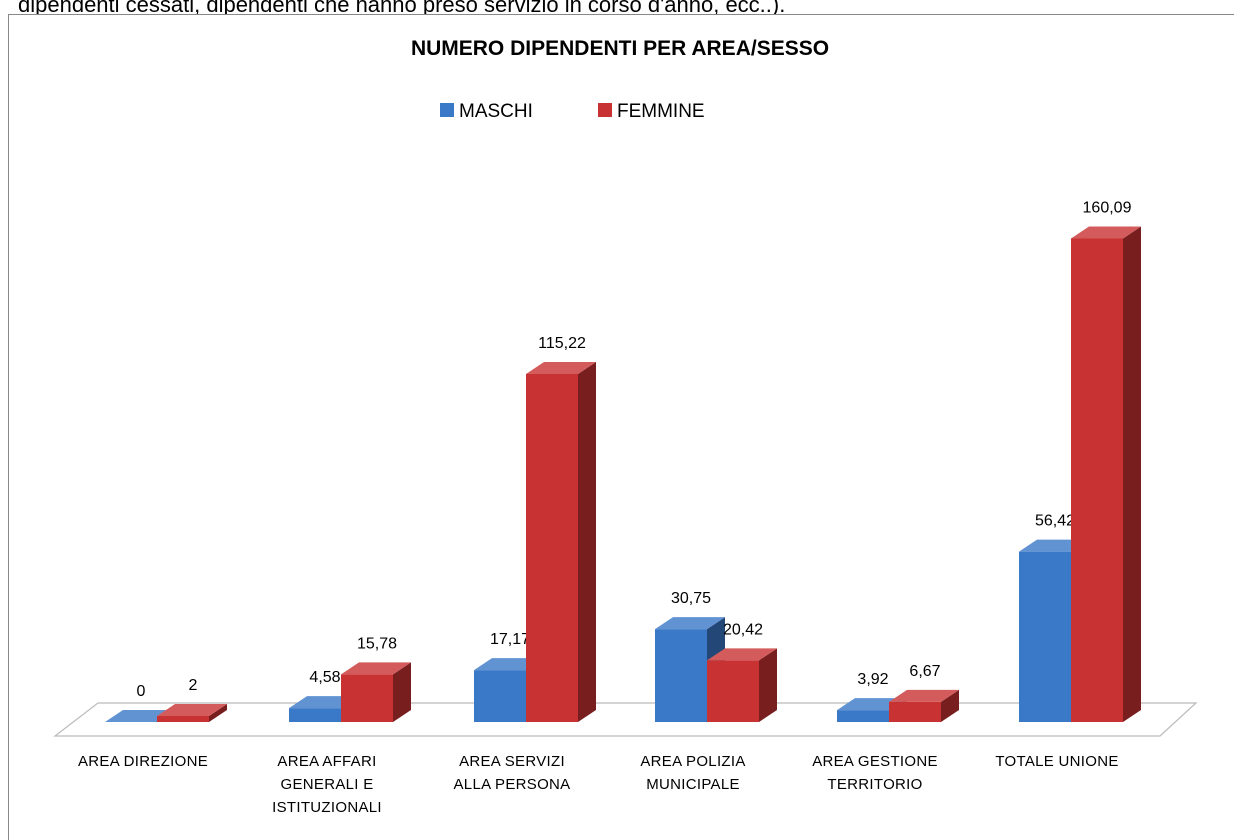 This screenshot has height=840, width=1234. Describe the element at coordinates (743, 629) in the screenshot. I see `data-label: 20,42` at that location.